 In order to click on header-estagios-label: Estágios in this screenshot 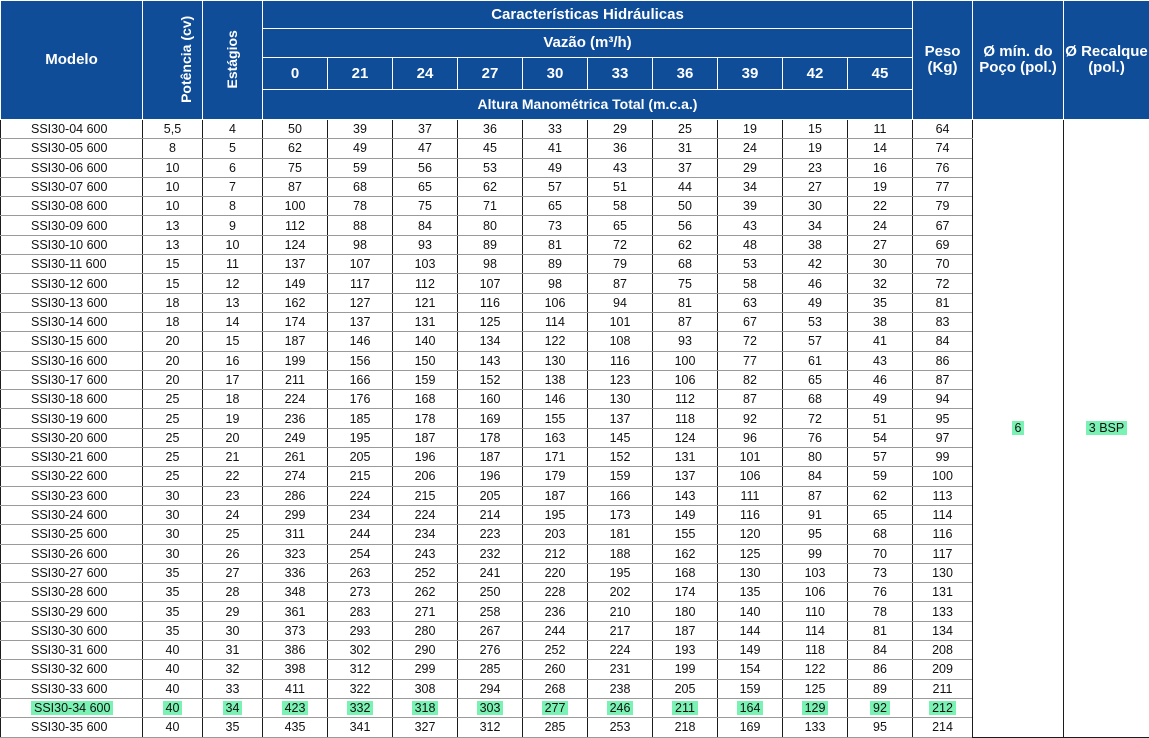, I will do `click(232, 59)`.